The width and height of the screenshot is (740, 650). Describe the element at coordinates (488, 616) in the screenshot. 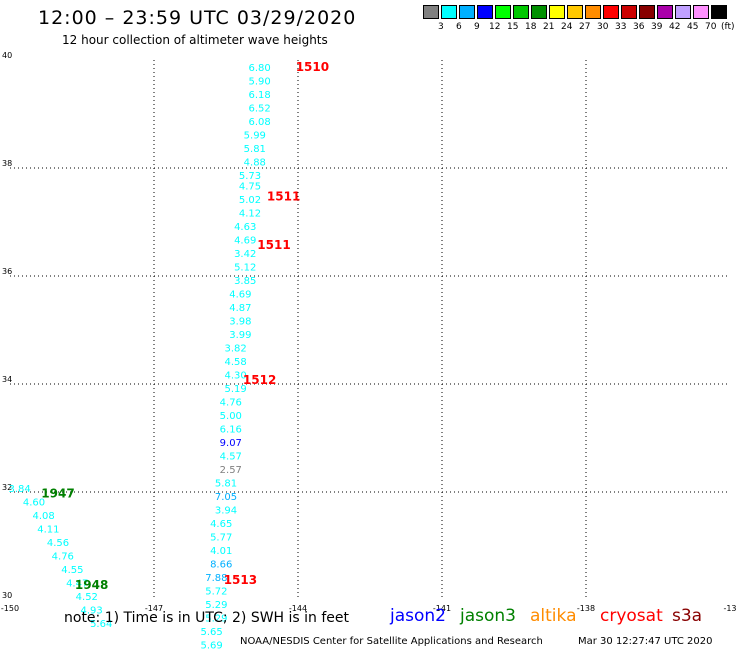

I see `legend-jason3: jason3` at that location.